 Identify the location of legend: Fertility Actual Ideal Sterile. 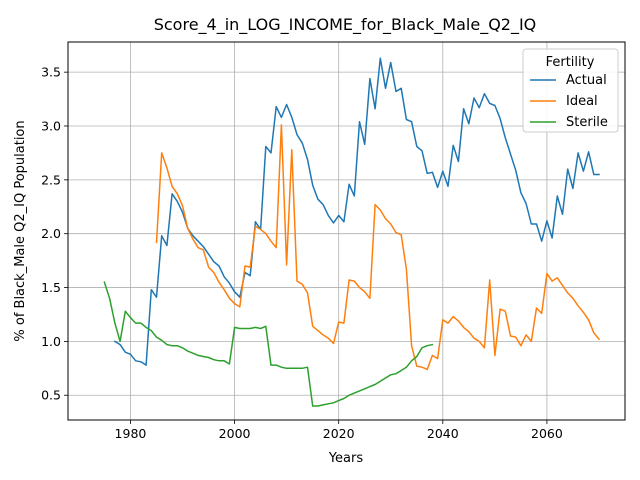
(570, 90).